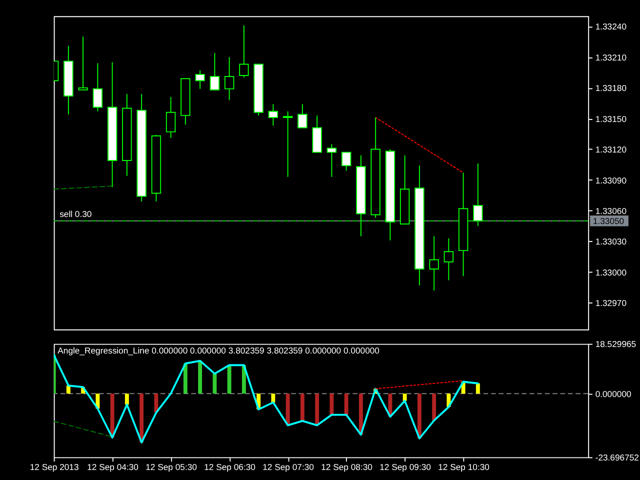  I want to click on y-tick-label: 0.000000, so click(613, 393).